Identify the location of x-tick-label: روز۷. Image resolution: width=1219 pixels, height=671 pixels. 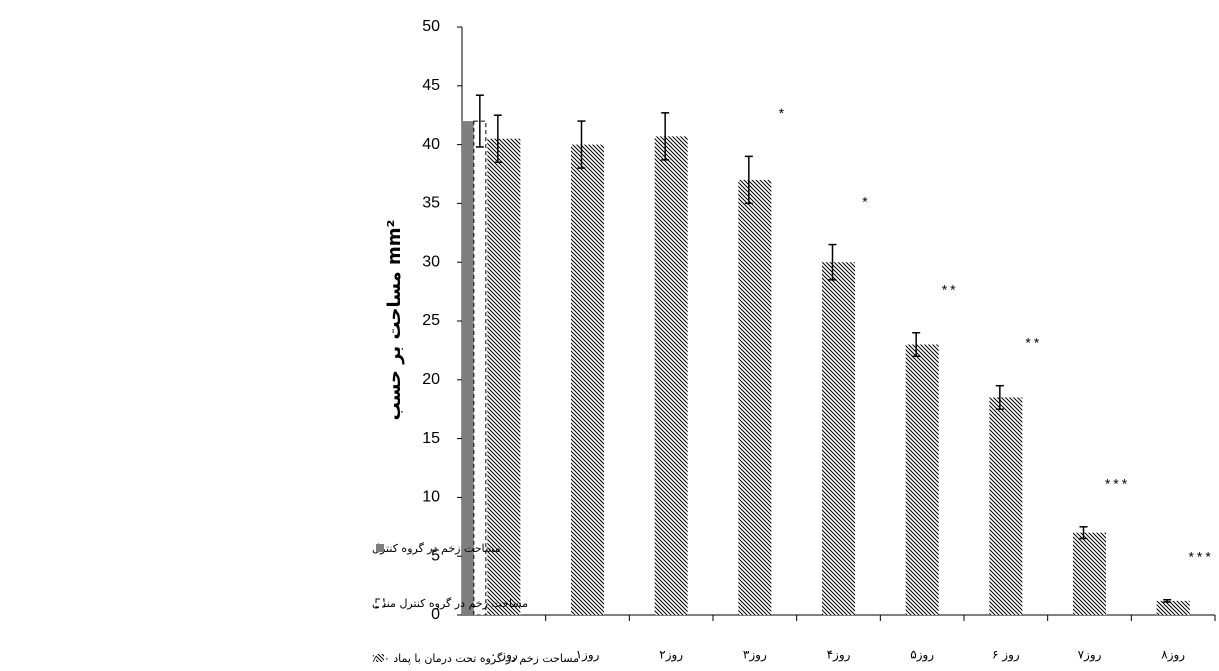
(1090, 655).